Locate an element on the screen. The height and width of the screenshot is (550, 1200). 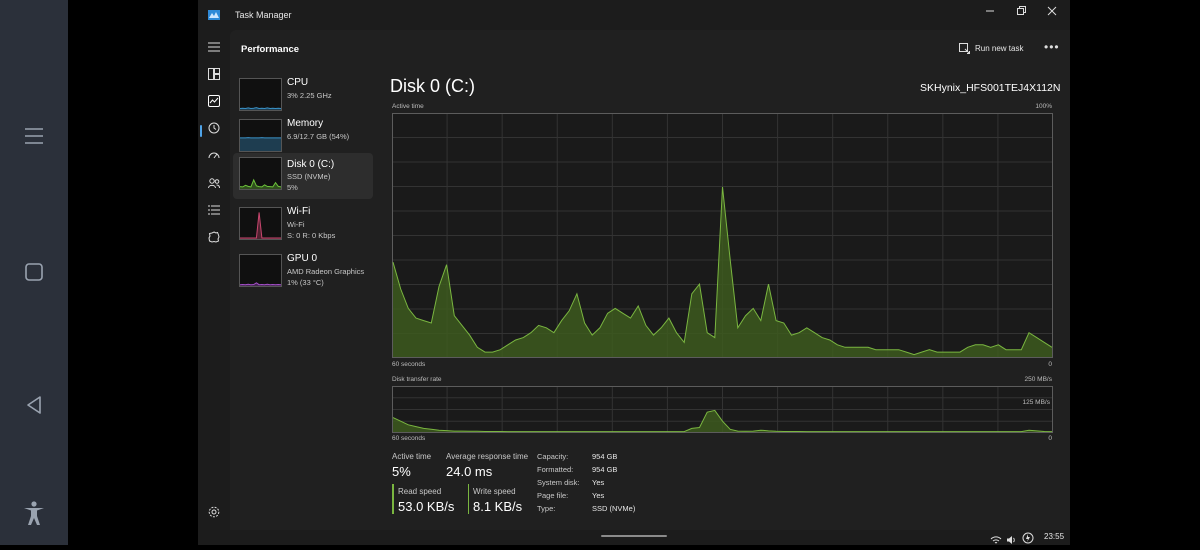
battery-icon is located at coordinates (1028, 540).